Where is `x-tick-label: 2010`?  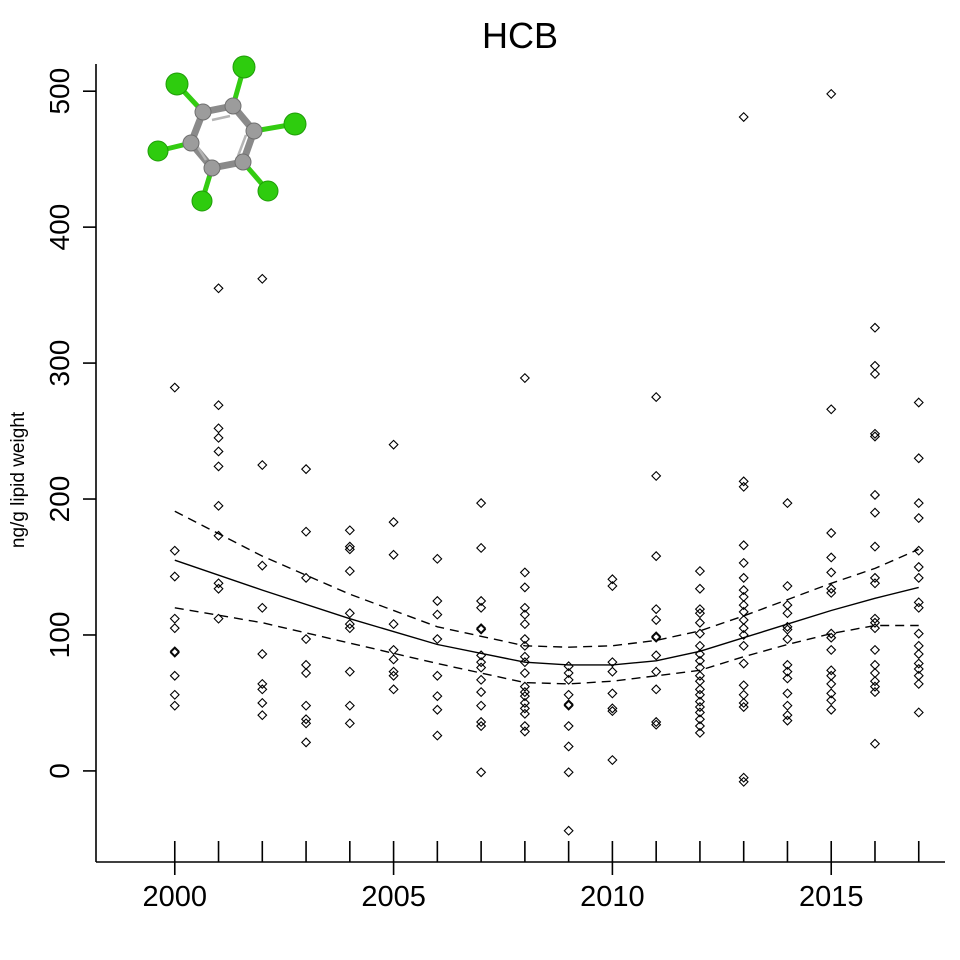 x-tick-label: 2010 is located at coordinates (612, 897).